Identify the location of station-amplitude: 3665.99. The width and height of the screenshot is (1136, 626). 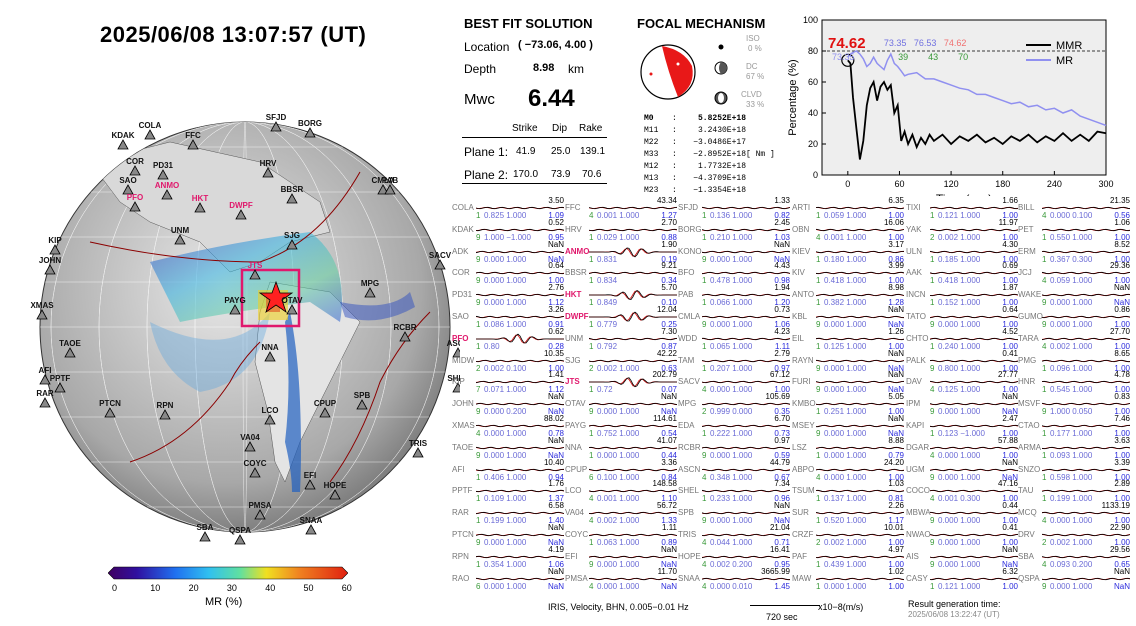
(775, 571).